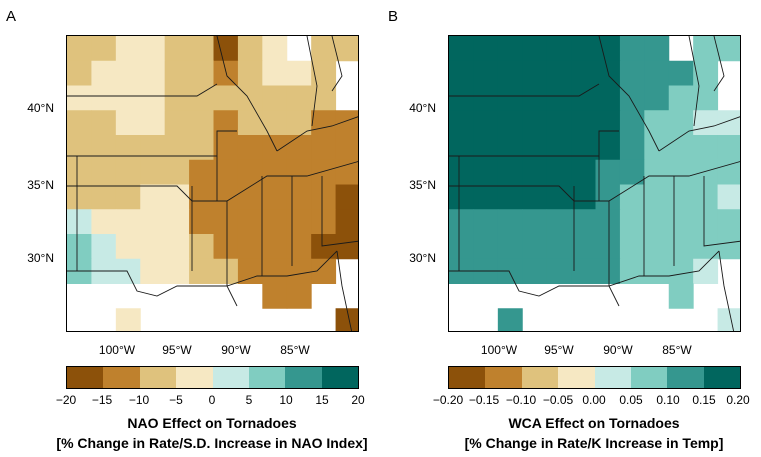 The image size is (761, 457). What do you see at coordinates (11, 16) in the screenshot?
I see `panel-a-letter: A` at bounding box center [11, 16].